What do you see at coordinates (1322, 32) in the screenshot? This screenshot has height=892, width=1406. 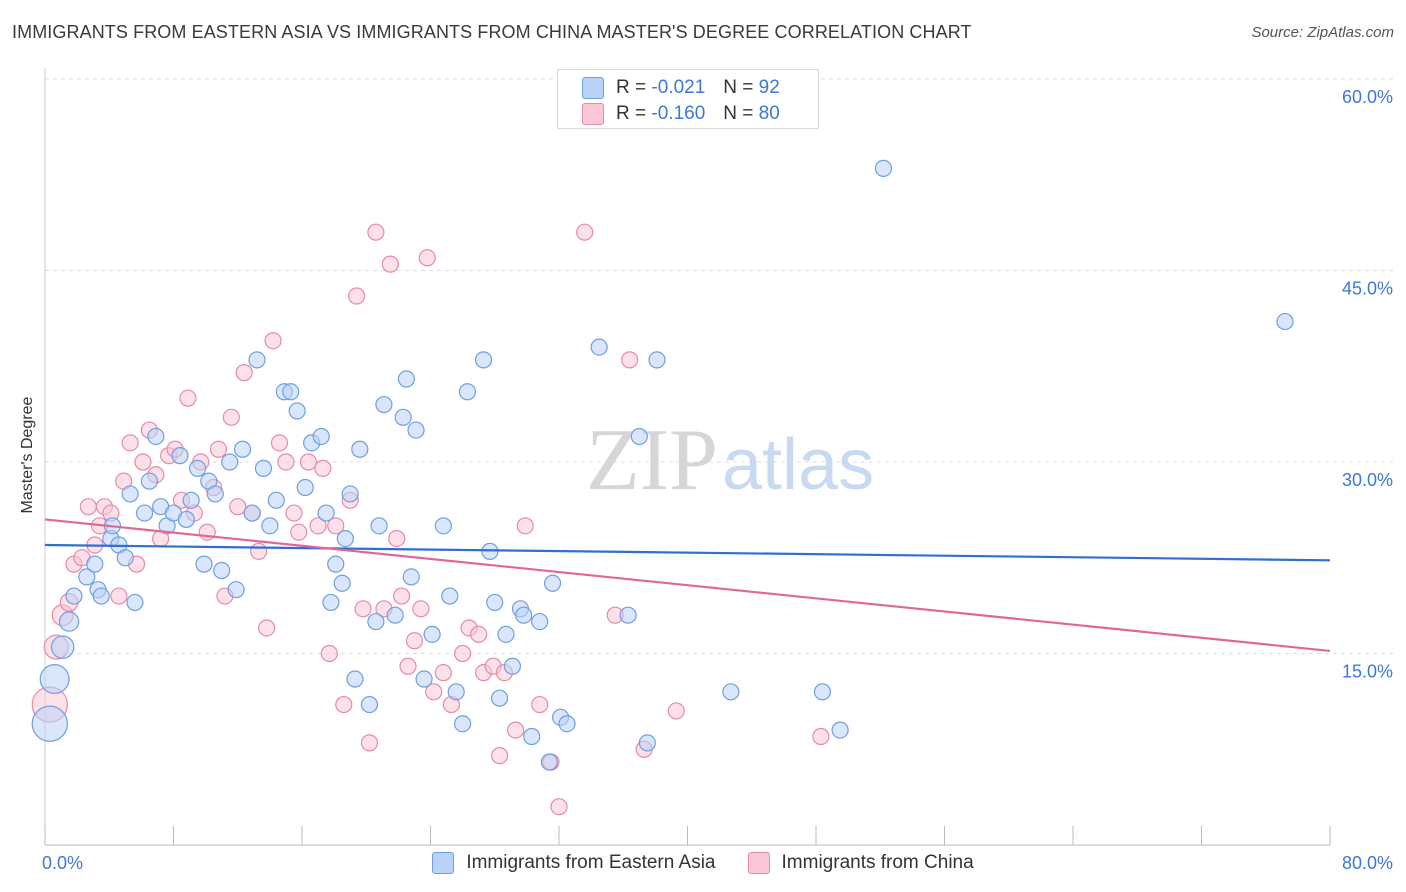 I see `source-label: Source: ZipAtlas.com` at bounding box center [1322, 32].